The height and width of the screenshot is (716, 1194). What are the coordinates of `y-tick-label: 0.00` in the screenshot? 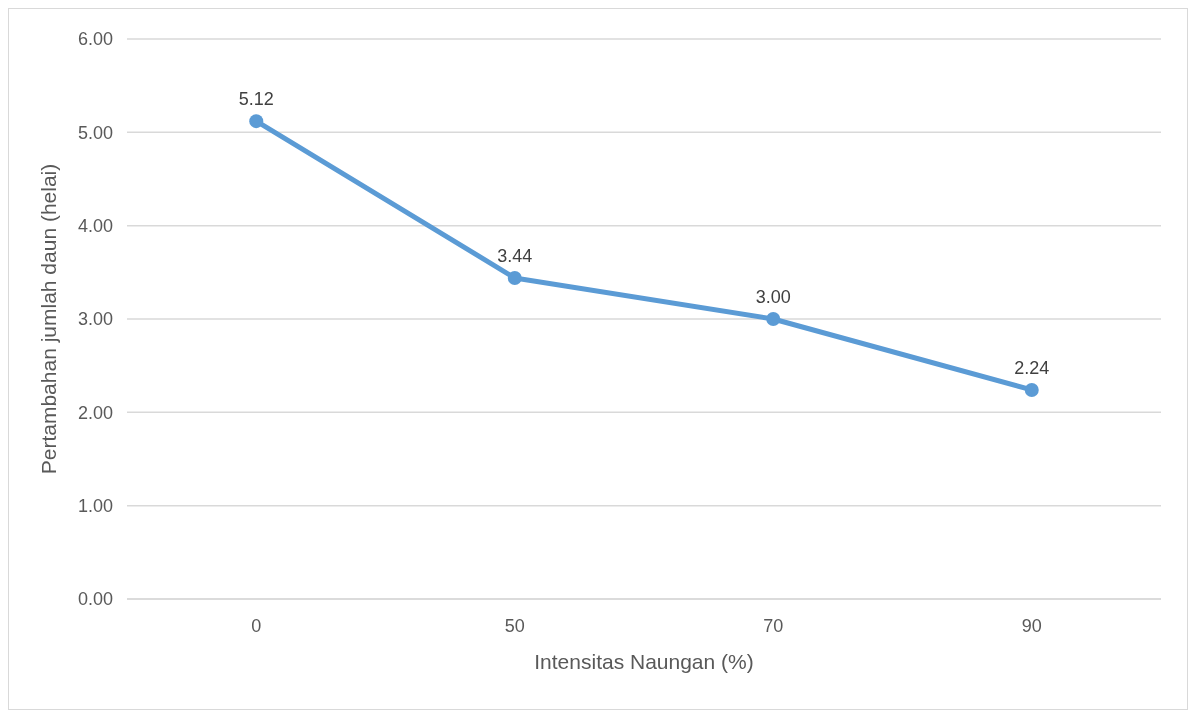 It's located at (95, 599).